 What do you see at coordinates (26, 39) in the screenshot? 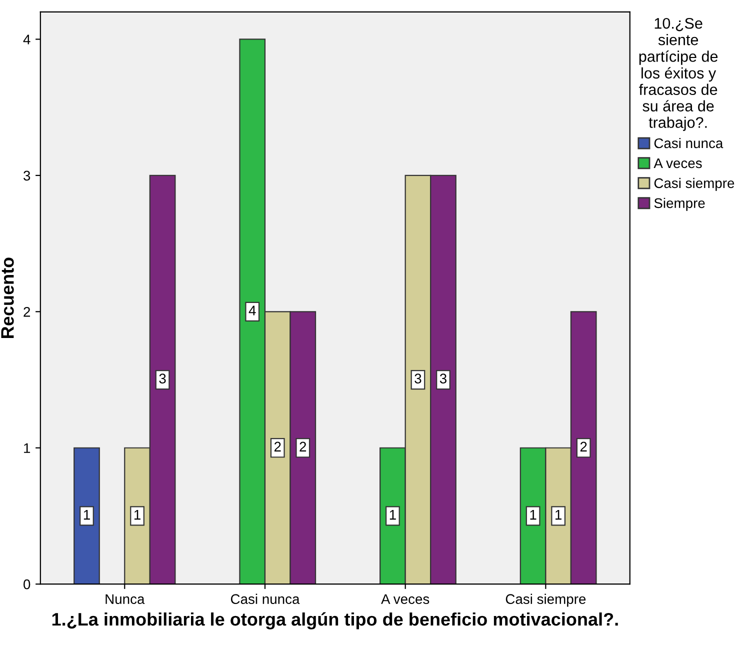
I see `y-tick-label: 4` at bounding box center [26, 39].